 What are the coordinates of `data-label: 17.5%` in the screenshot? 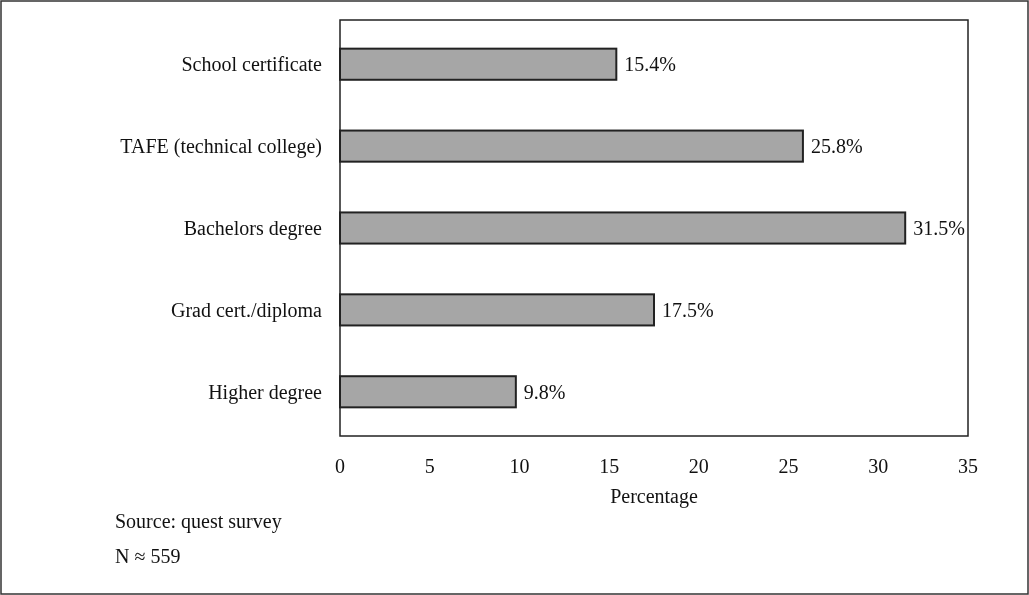 It's located at (688, 309).